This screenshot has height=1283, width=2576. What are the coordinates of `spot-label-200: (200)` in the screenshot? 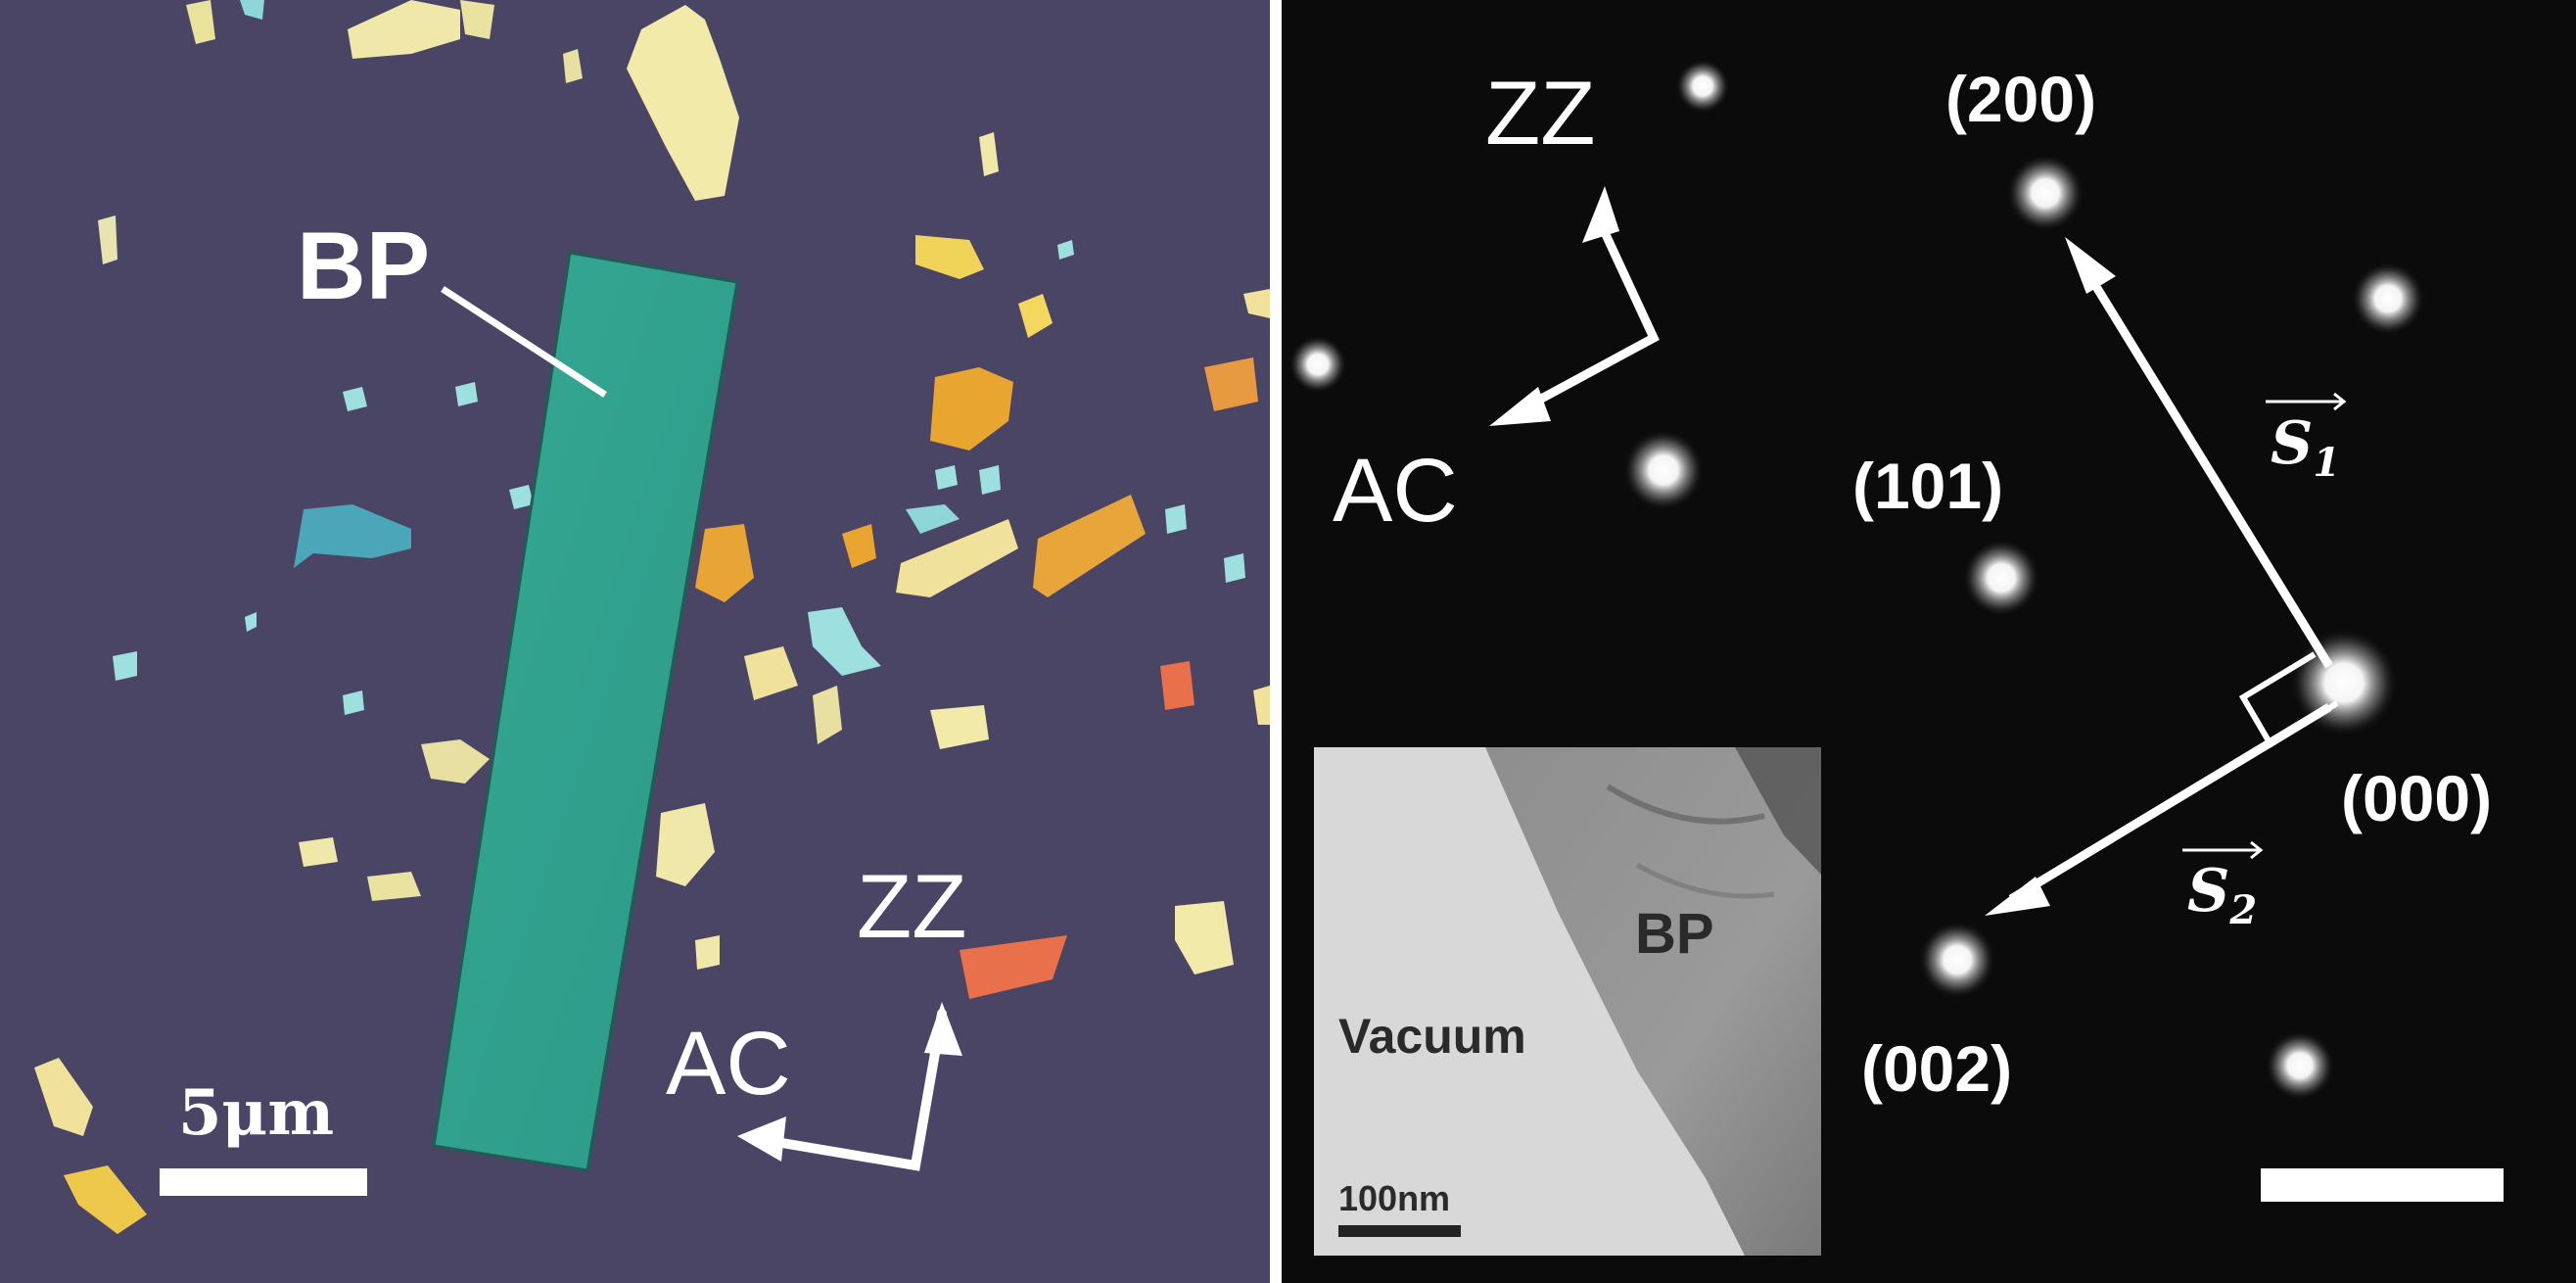 It's located at (2021, 99).